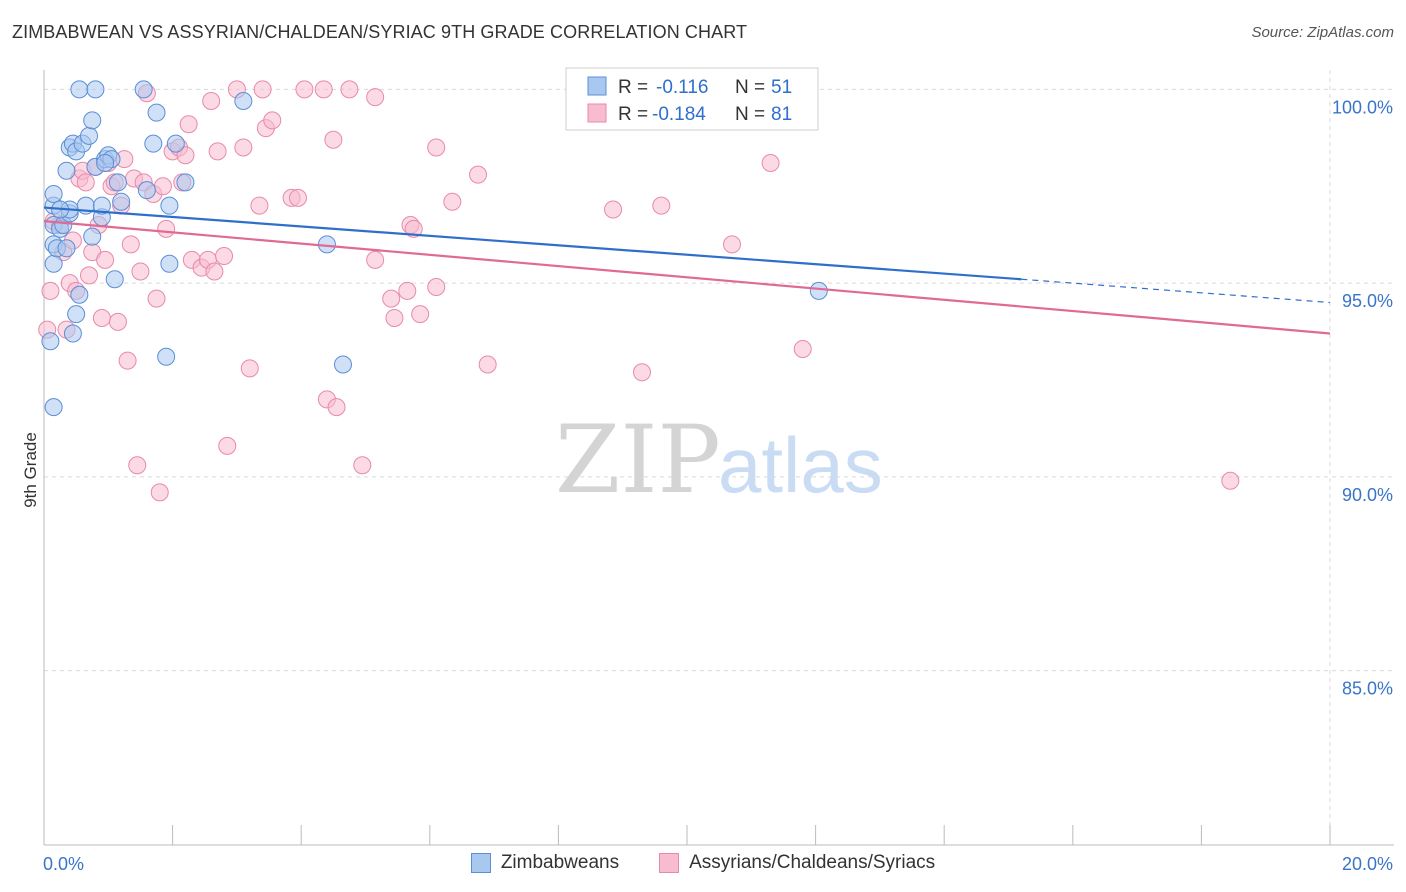 The image size is (1406, 892). What do you see at coordinates (750, 87) in the screenshot?
I see `legend-n-label-1: N =` at bounding box center [750, 87].